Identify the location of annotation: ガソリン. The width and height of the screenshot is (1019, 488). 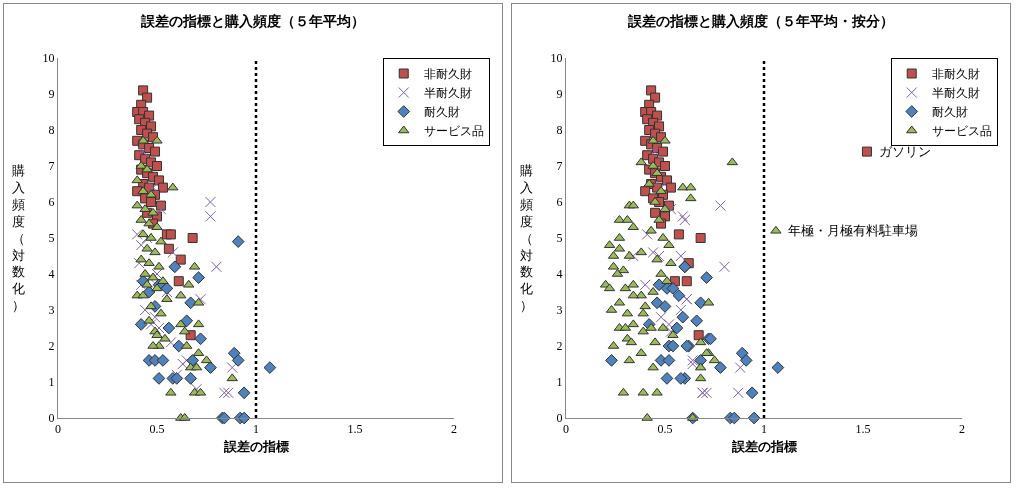
(905, 151).